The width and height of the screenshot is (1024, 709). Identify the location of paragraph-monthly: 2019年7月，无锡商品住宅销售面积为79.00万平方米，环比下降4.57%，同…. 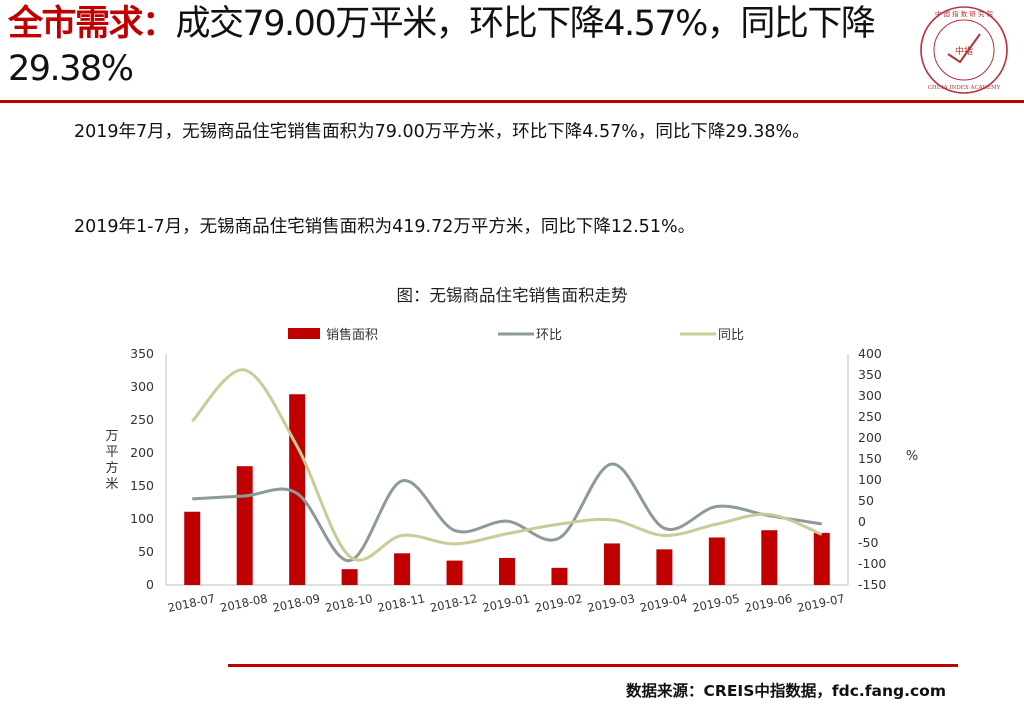
(442, 132).